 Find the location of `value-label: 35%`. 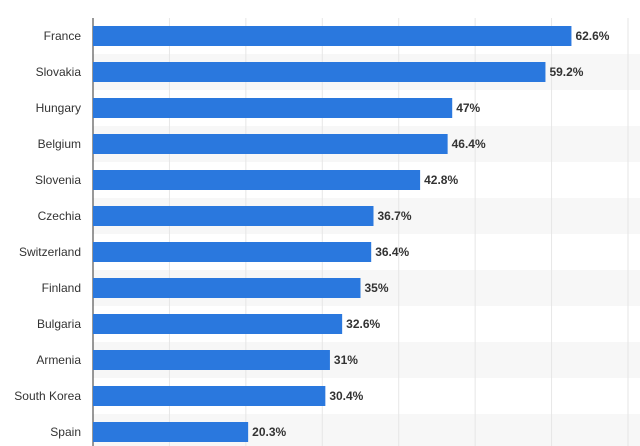

value-label: 35% is located at coordinates (377, 288).